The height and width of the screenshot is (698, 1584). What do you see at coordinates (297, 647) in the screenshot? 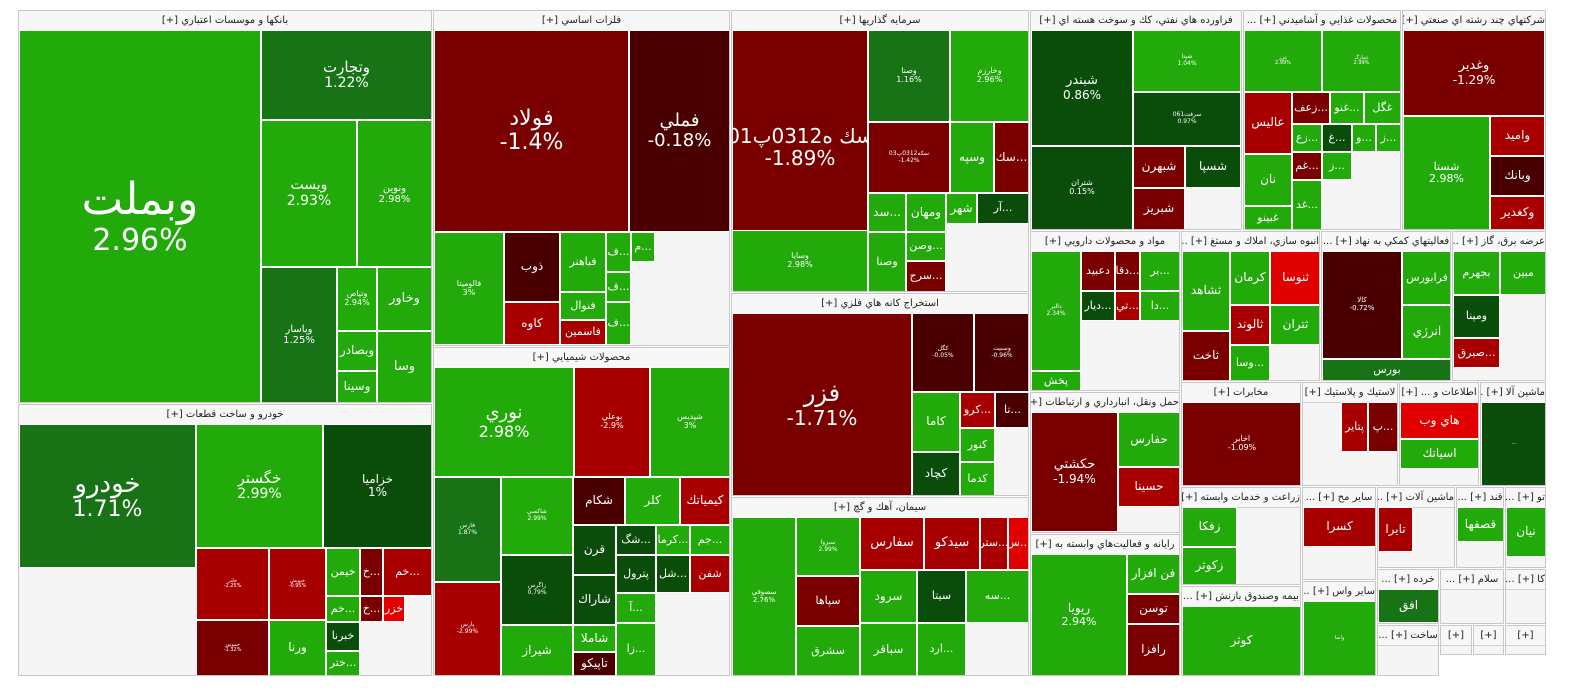
I see `stock-tile: ورنا` at bounding box center [297, 647].